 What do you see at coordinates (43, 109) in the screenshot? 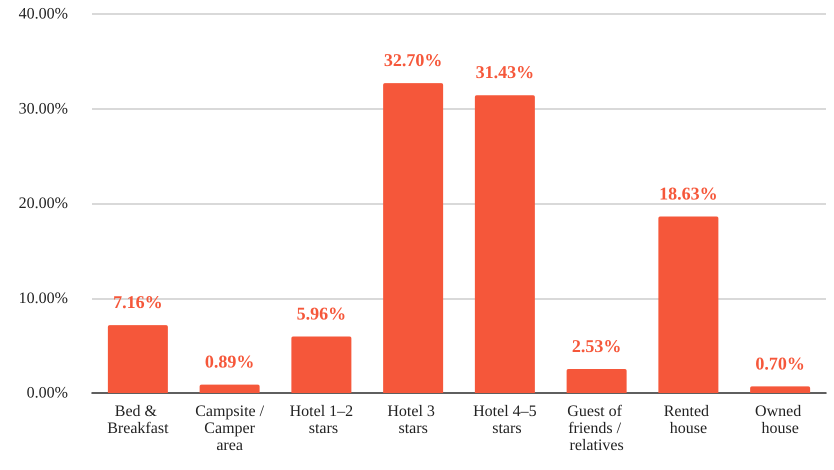
I see `y-tick-label: 30.00%` at bounding box center [43, 109].